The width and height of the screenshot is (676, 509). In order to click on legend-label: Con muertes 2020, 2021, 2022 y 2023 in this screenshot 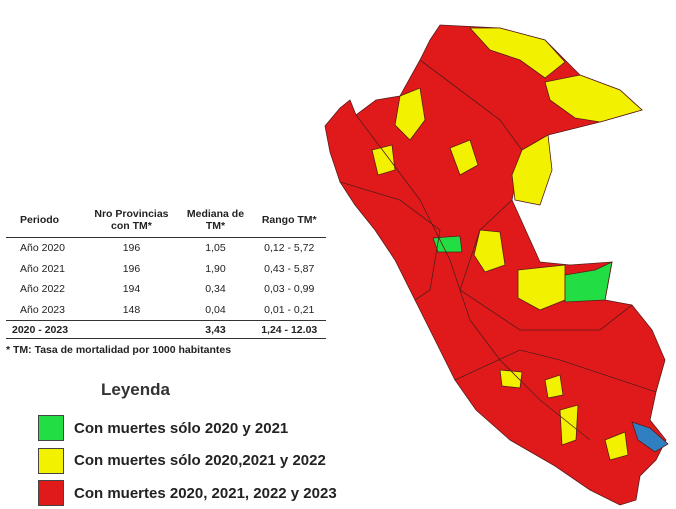, I will do `click(205, 493)`.